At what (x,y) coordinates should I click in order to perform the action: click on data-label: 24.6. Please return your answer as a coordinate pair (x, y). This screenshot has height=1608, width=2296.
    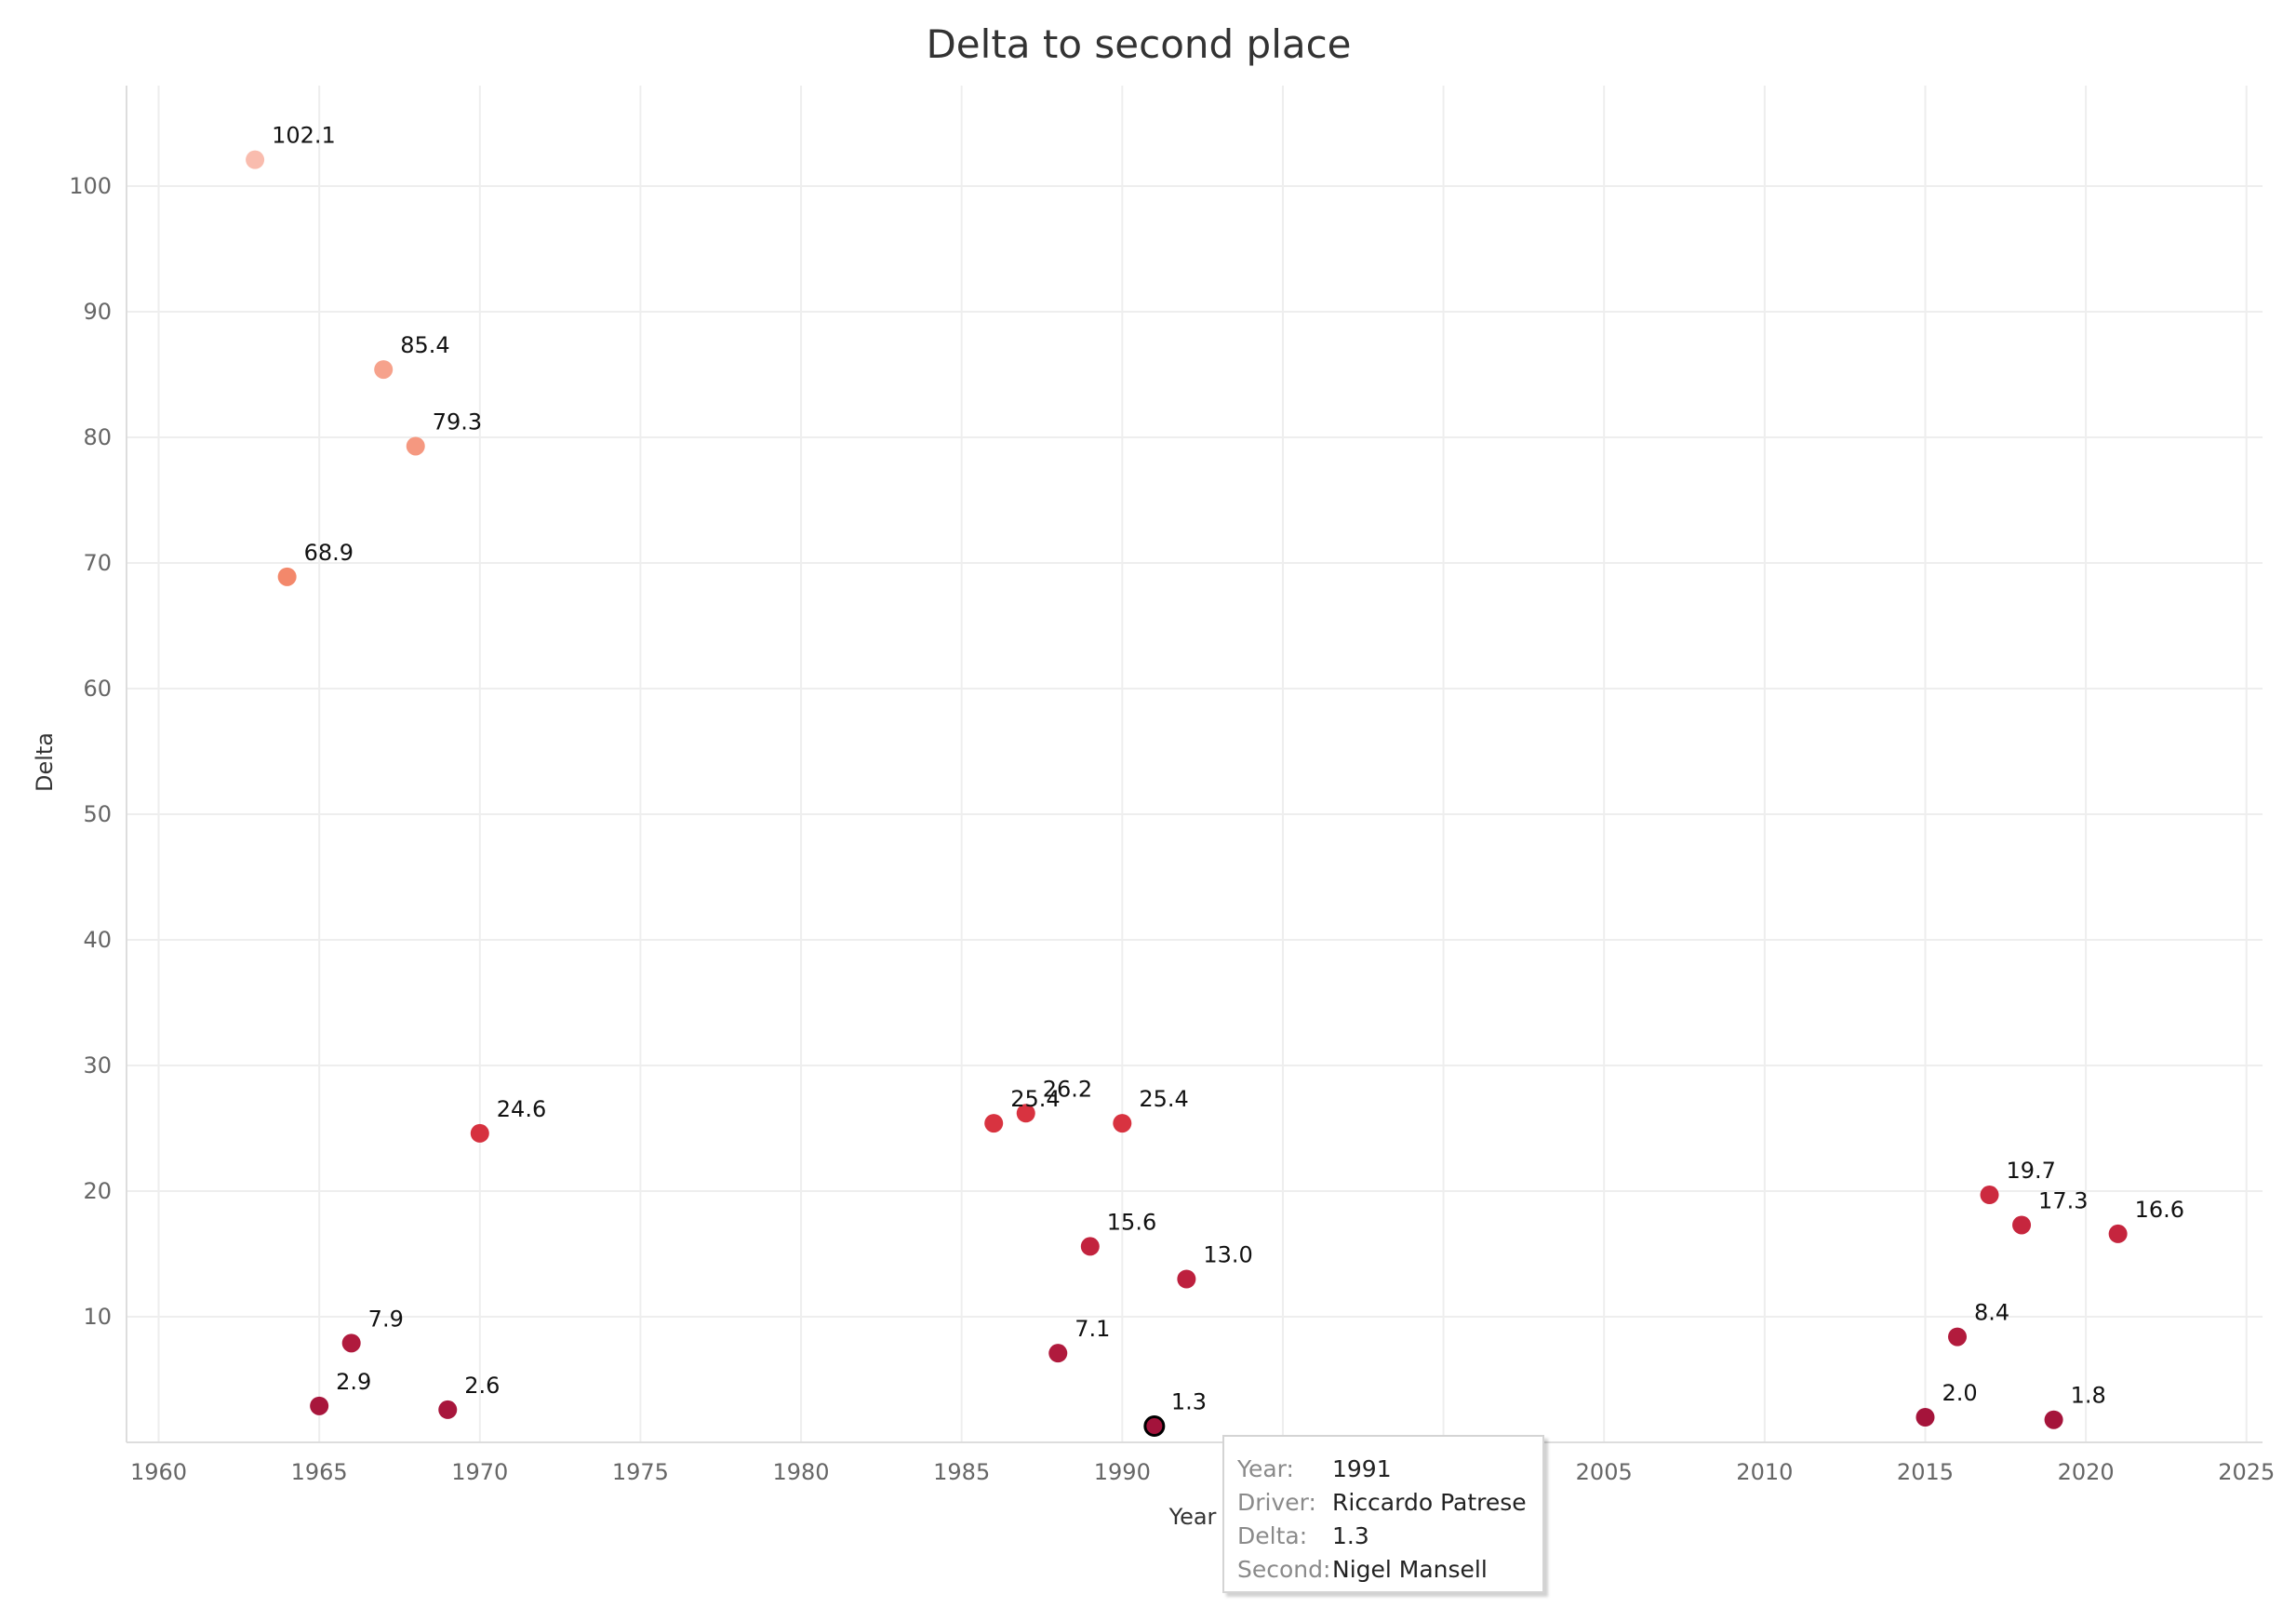
    Looking at the image, I should click on (521, 1109).